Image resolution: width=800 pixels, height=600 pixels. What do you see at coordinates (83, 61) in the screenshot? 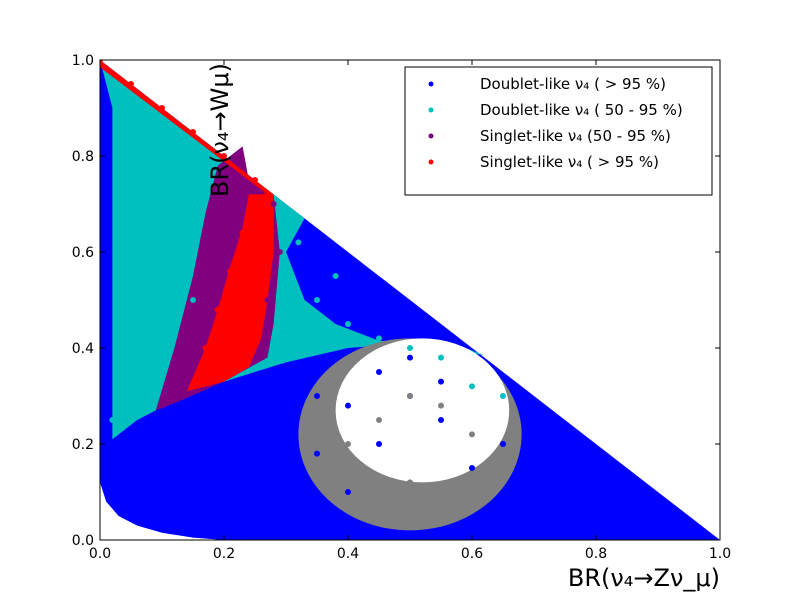
I see `y-tick-label-5: 1.0` at bounding box center [83, 61].